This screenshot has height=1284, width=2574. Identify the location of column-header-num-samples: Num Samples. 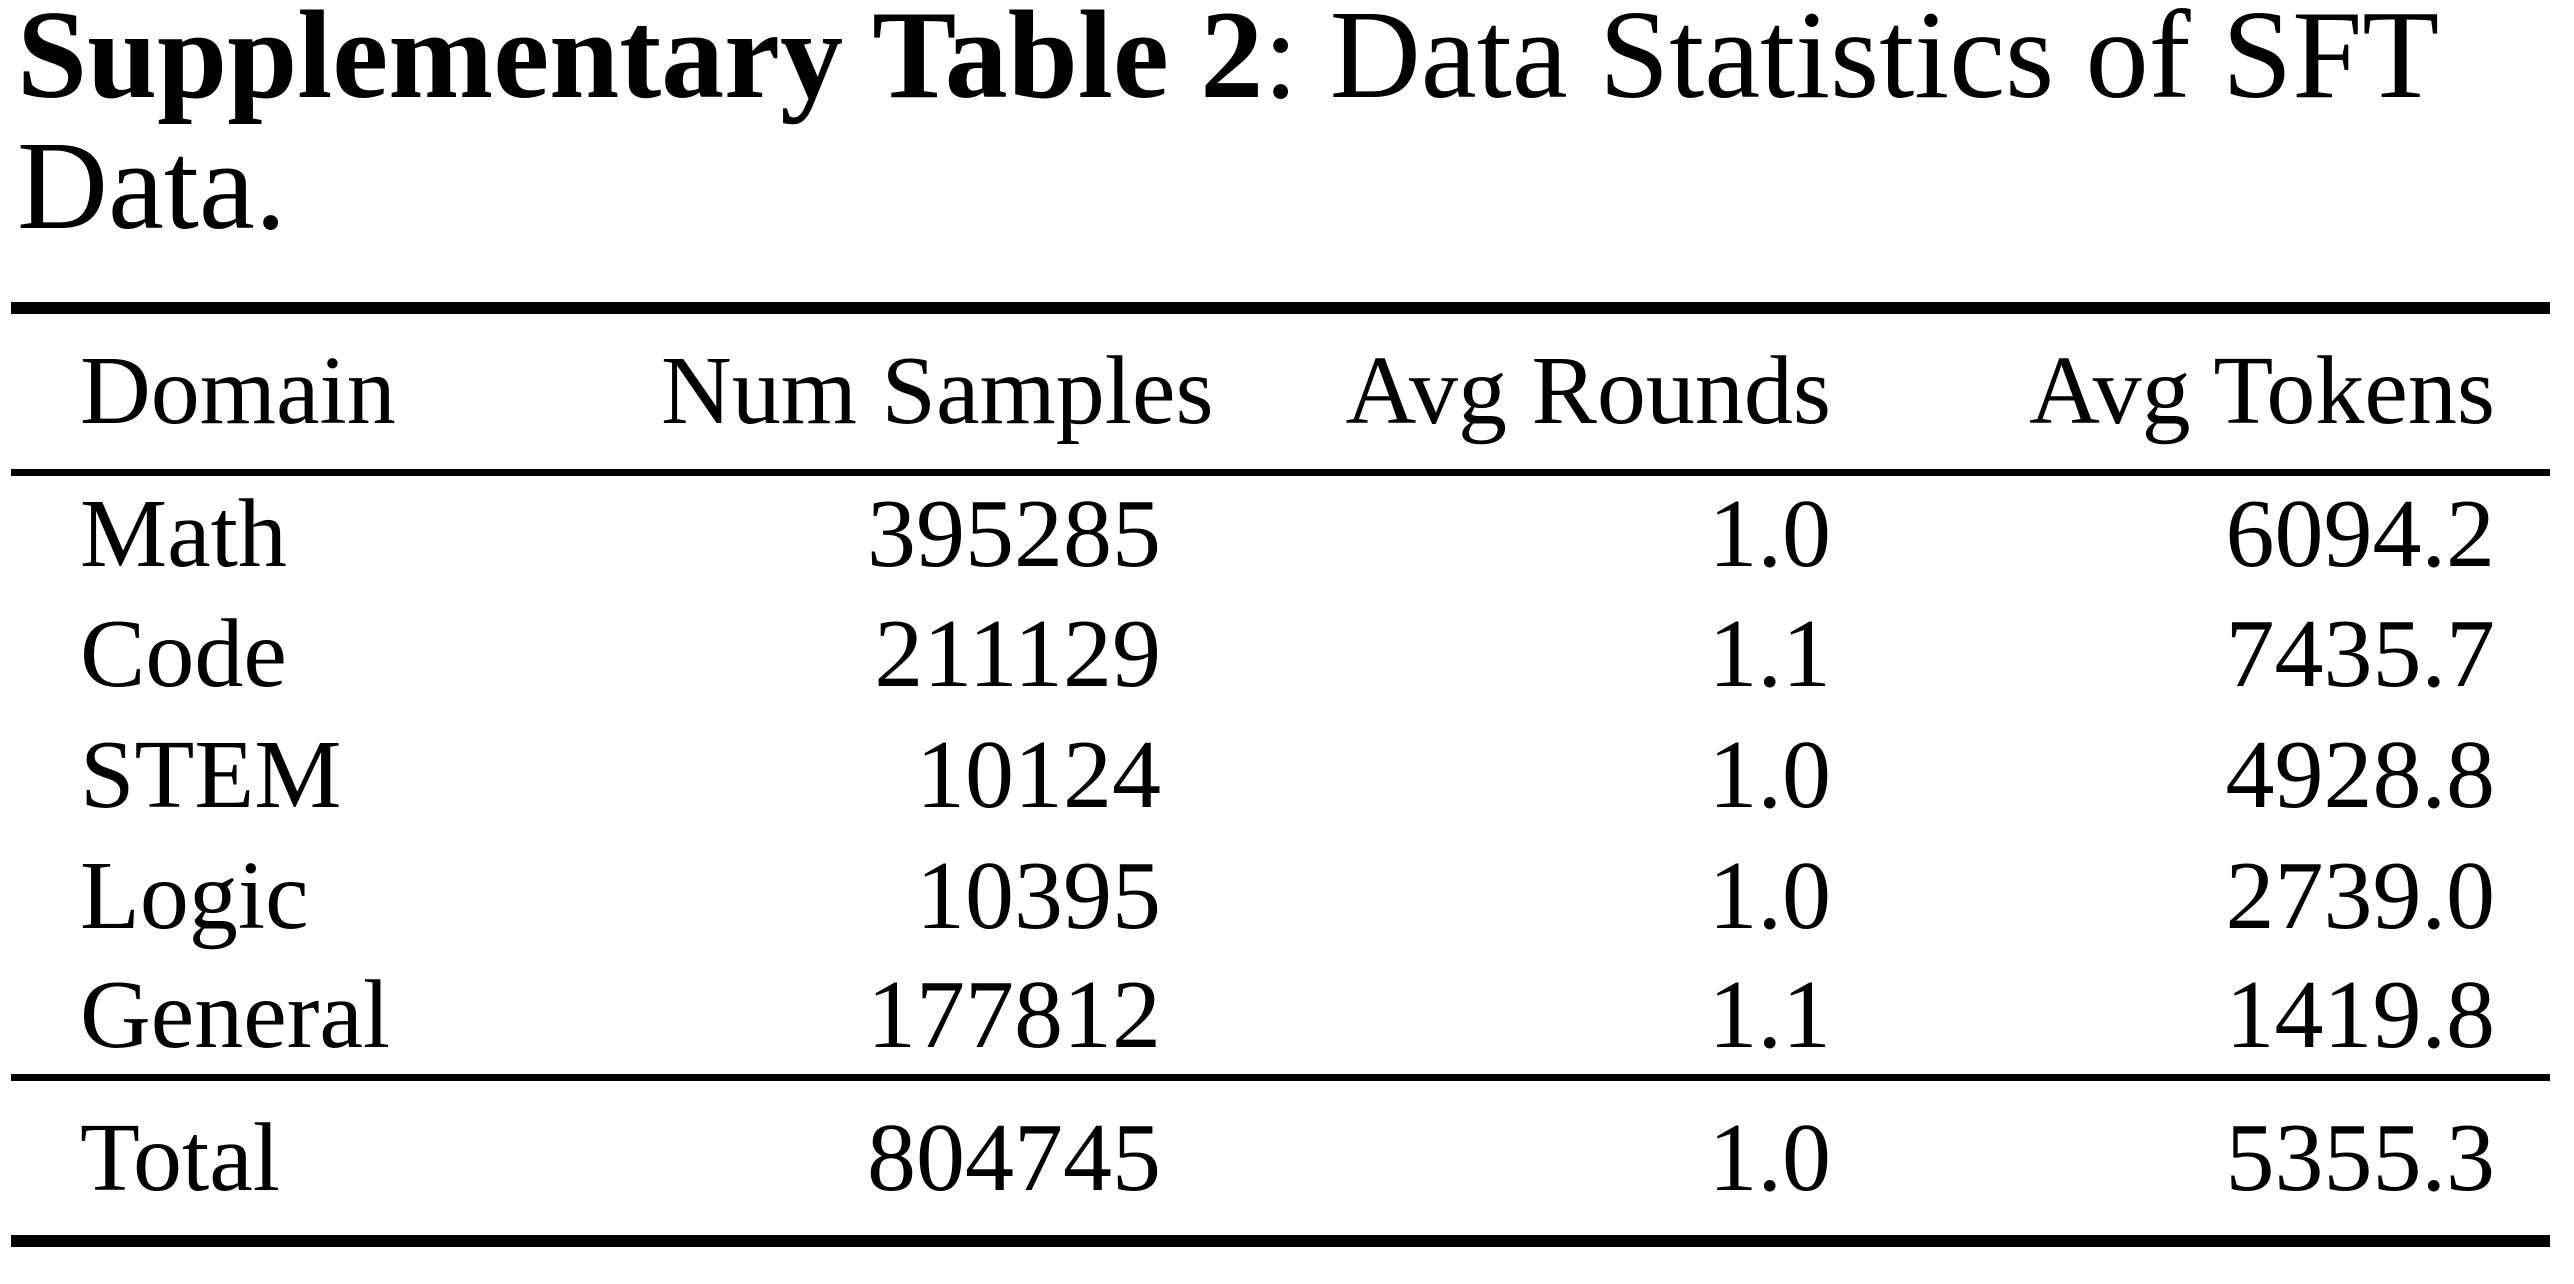
(937, 391).